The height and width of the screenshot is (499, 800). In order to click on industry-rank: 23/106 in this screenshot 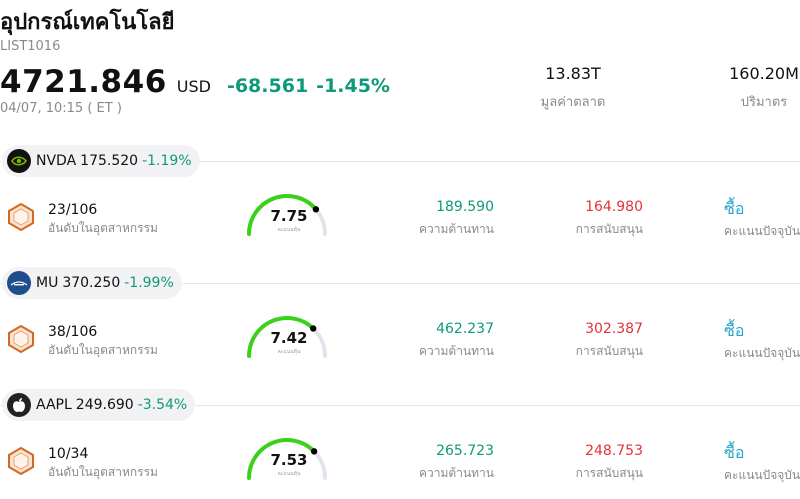, I will do `click(73, 210)`.